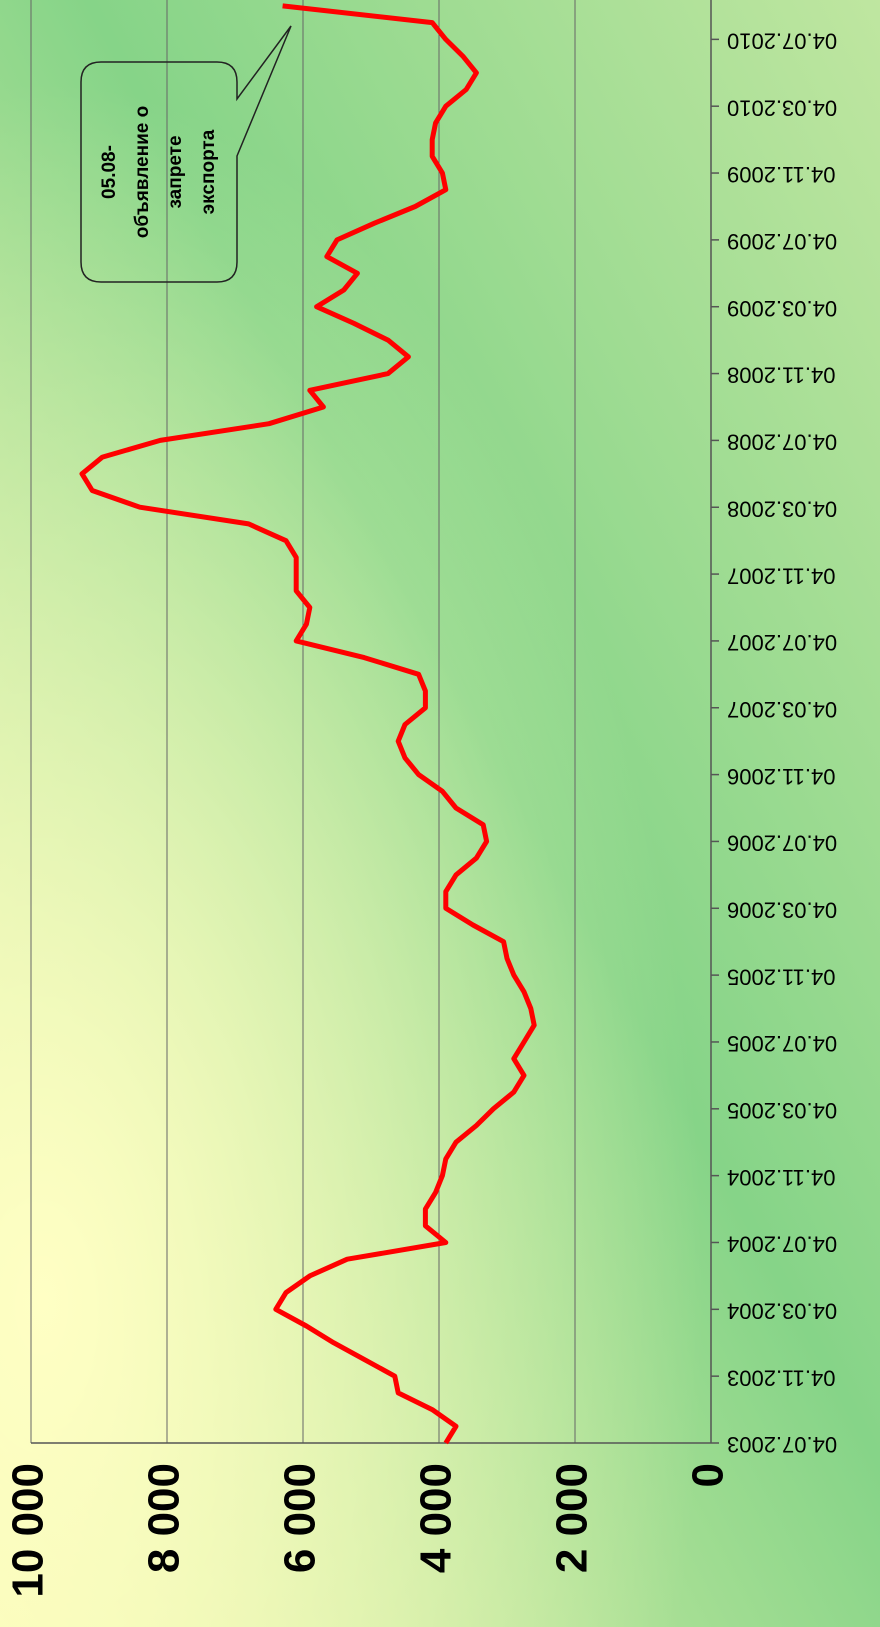  What do you see at coordinates (782, 843) in the screenshot?
I see `x-tick-label: 04.07.2006` at bounding box center [782, 843].